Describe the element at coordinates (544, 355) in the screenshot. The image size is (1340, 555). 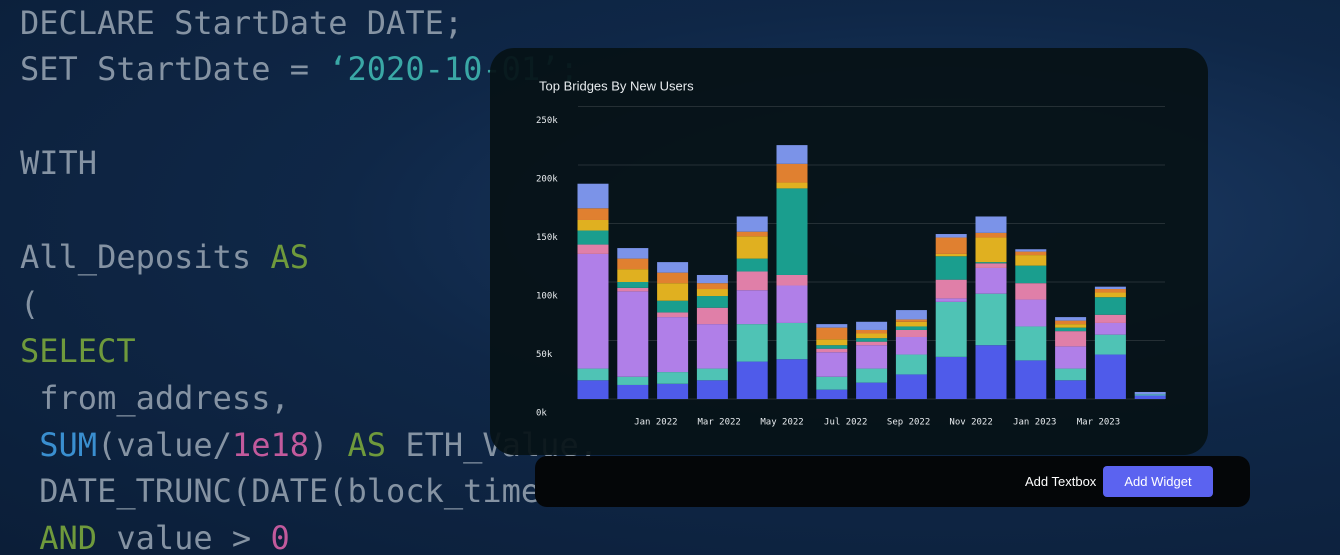
I see `y-tick-label: 50k` at that location.